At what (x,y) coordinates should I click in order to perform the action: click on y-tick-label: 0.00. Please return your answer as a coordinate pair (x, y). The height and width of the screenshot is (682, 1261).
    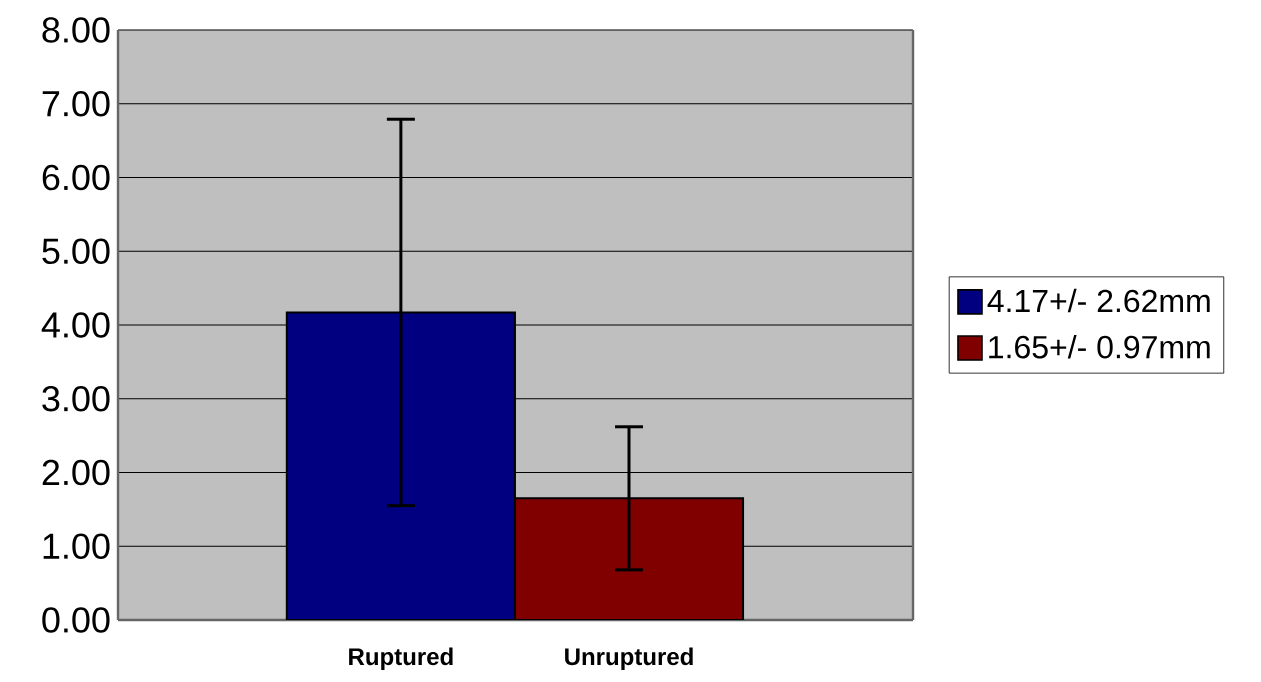
    Looking at the image, I should click on (76, 620).